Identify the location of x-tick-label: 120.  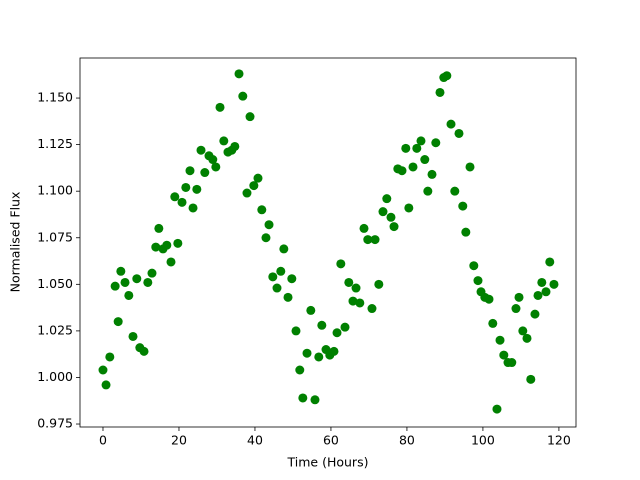
(559, 440).